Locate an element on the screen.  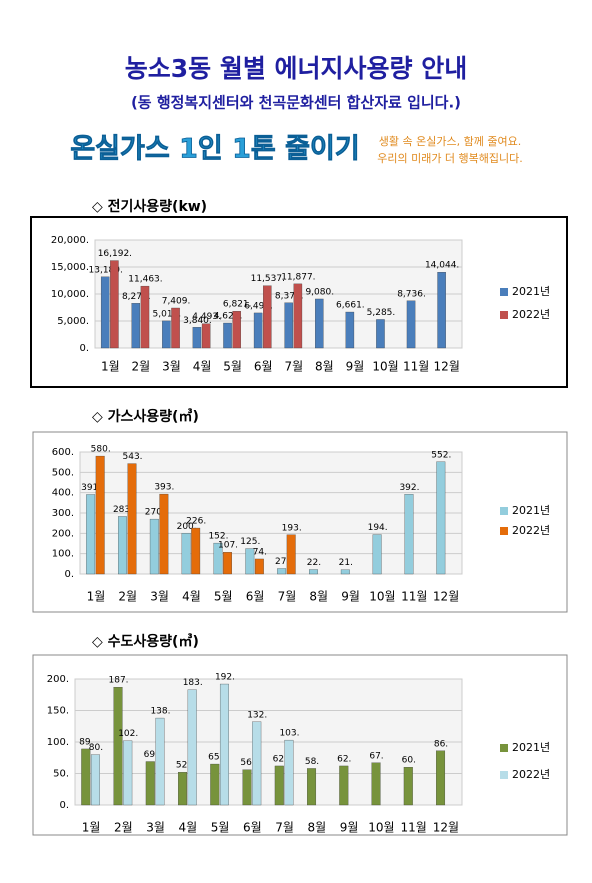
data-label: 22. is located at coordinates (314, 563).